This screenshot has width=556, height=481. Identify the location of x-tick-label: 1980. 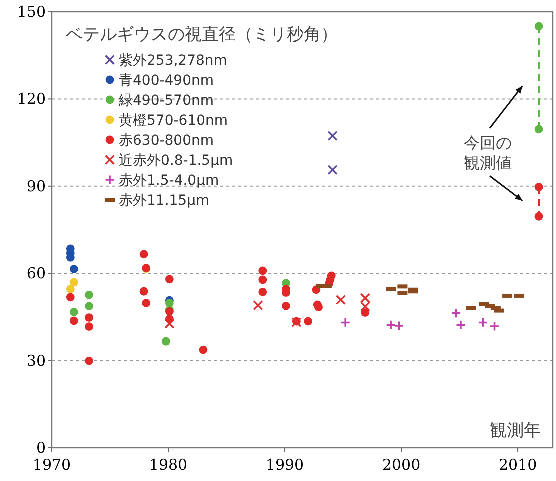
(168, 465).